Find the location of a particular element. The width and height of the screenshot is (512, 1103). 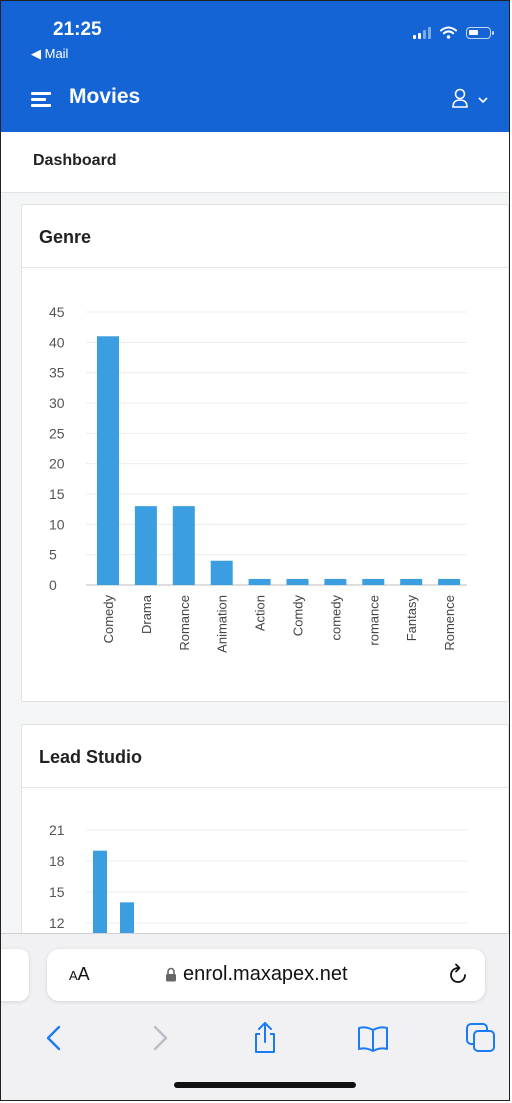

y-tick-label: 21 is located at coordinates (57, 830).